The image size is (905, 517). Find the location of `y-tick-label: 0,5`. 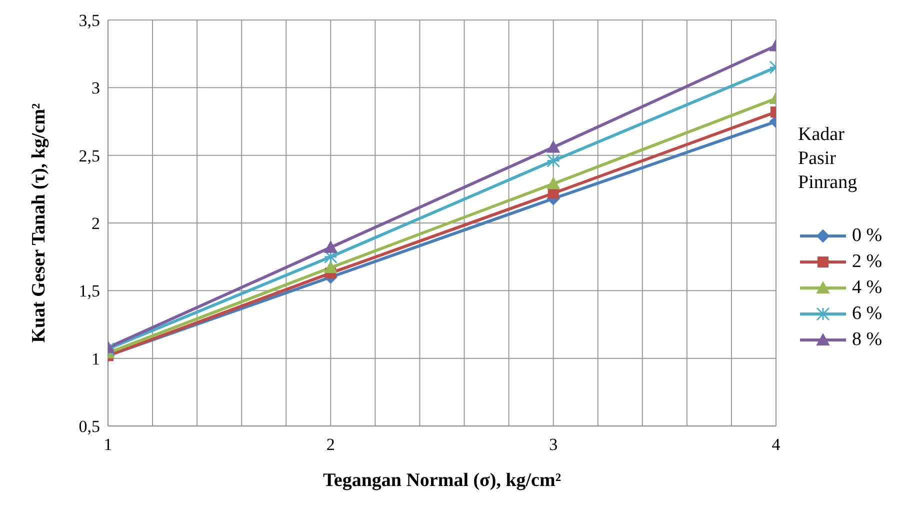

y-tick-label: 0,5 is located at coordinates (89, 426).